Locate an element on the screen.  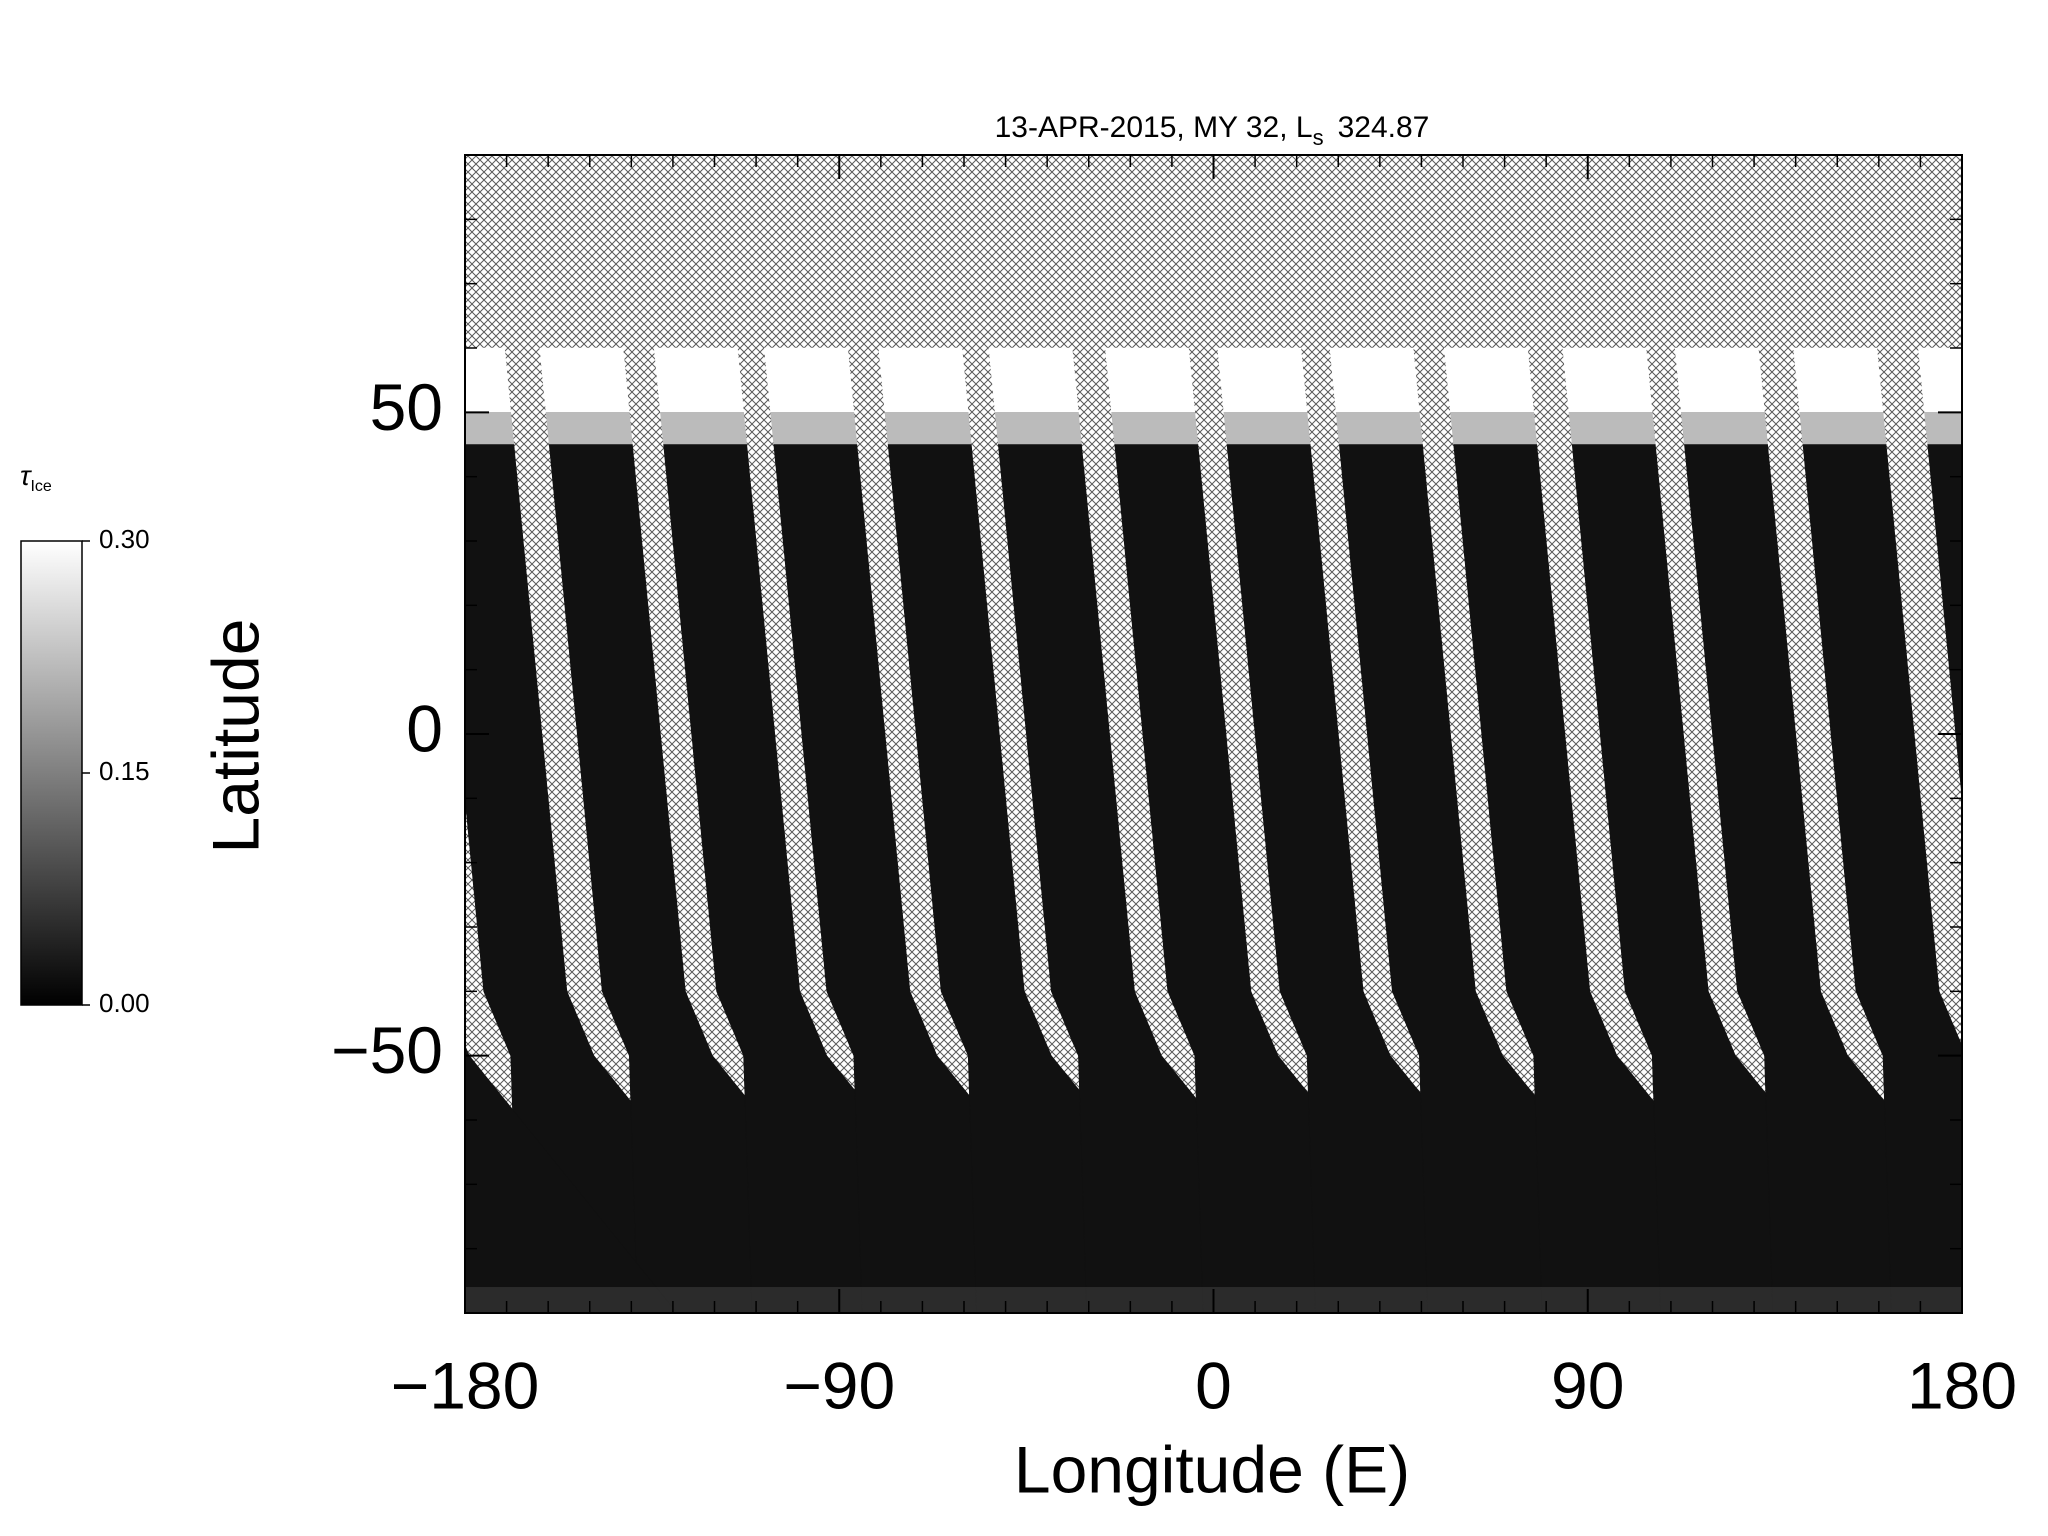
x-tick-label: 0 is located at coordinates (1213, 1385).